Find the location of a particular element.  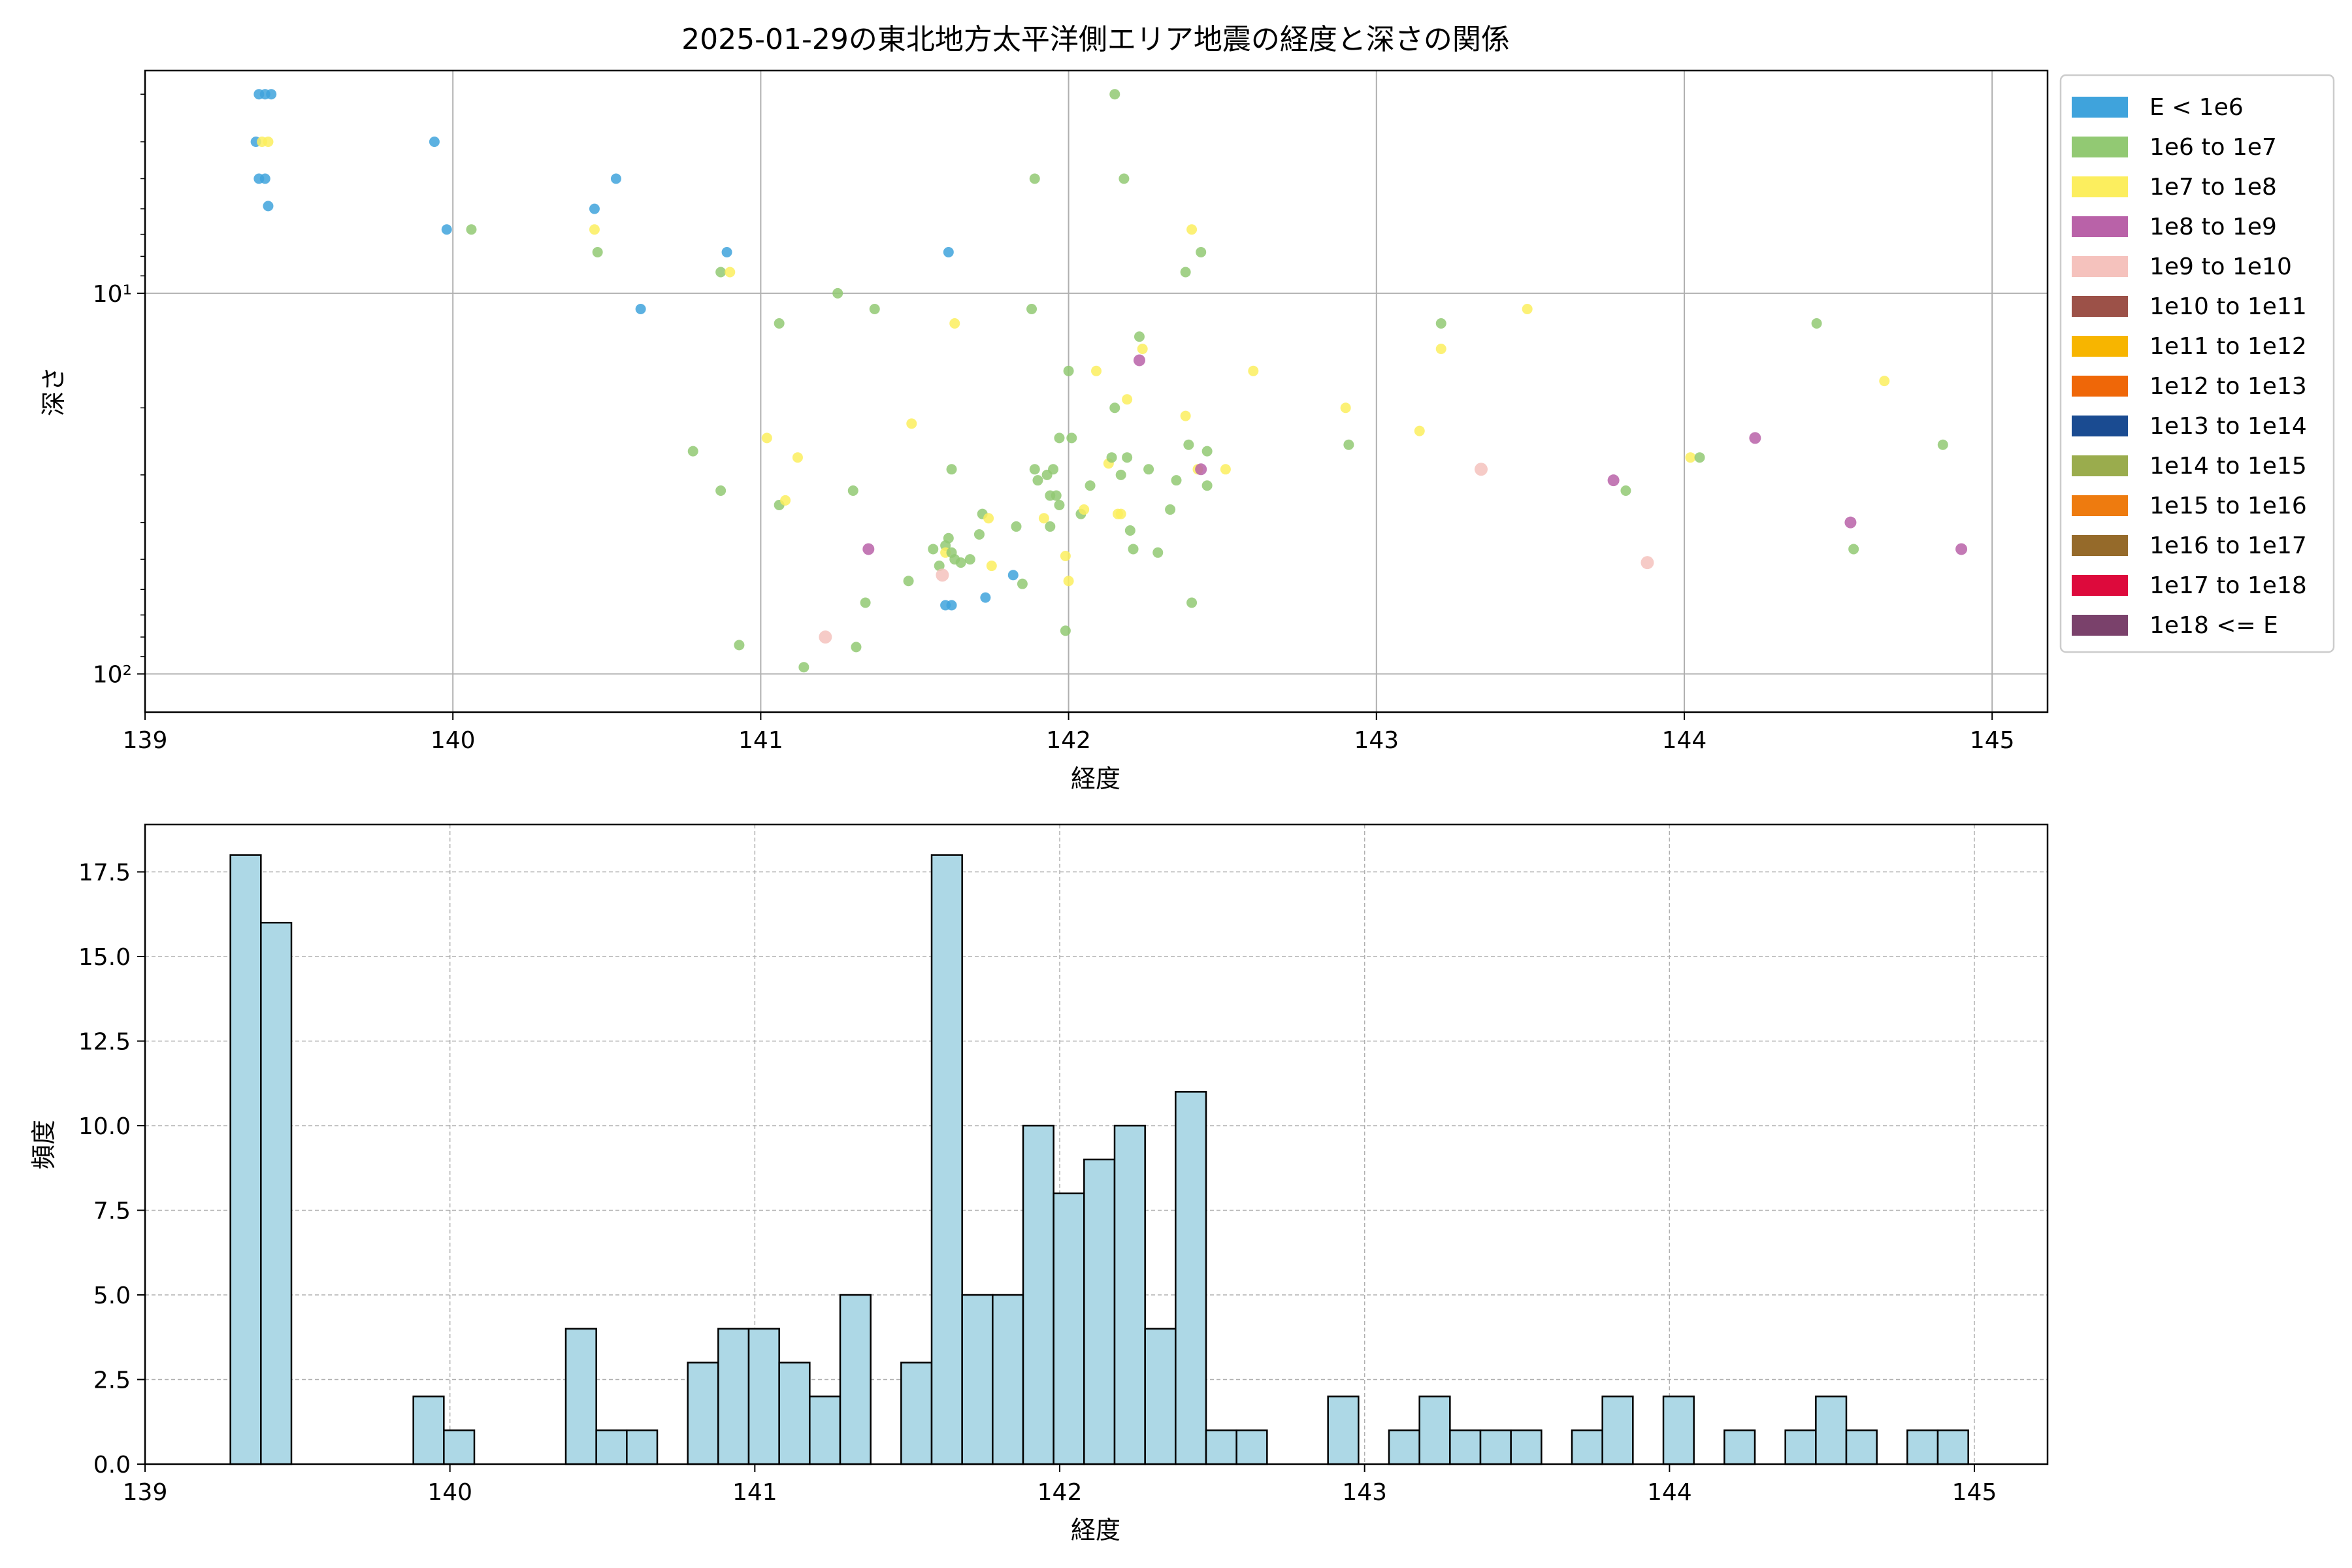

legend-label: 1e10 to 1e11 is located at coordinates (2228, 306).